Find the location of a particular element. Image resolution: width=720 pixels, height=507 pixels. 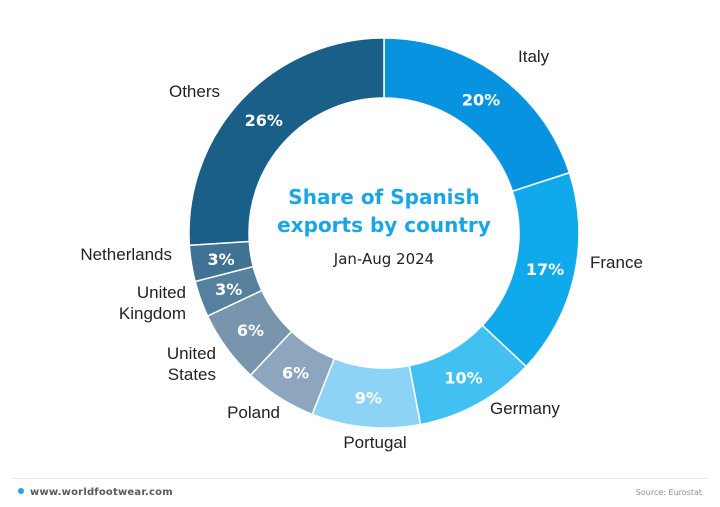

pct-label-poland: 6% is located at coordinates (295, 372).